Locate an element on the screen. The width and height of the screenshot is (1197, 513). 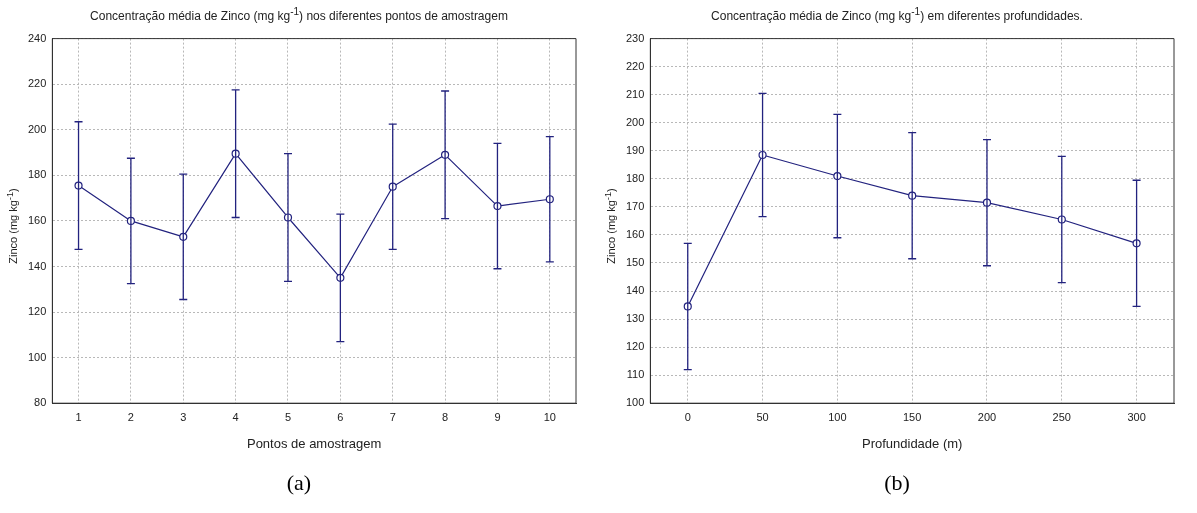
y-tick-label: 150 is located at coordinates (635, 262).